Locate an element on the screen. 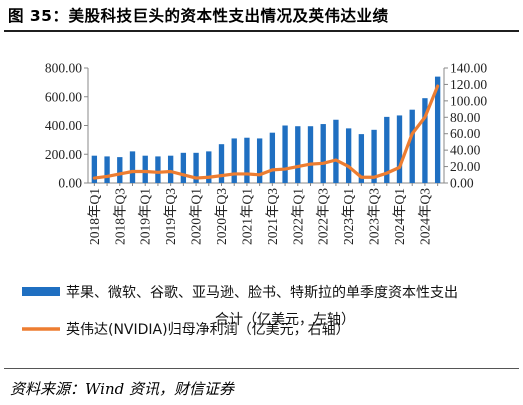  right-axis-tick-label: 140.00 is located at coordinates (468, 68).